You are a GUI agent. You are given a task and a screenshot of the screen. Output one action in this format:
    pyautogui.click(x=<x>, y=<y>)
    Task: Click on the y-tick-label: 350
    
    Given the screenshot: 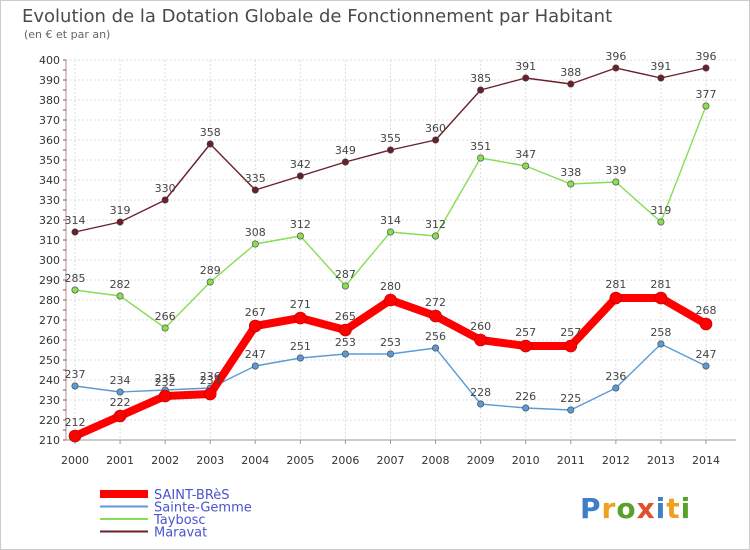 What is the action you would take?
    pyautogui.click(x=49, y=160)
    